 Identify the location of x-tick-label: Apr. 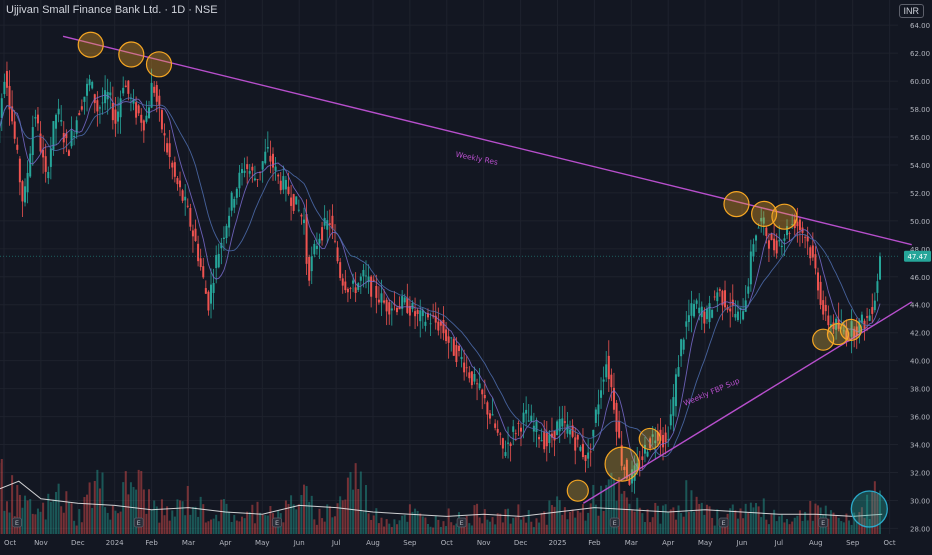
(668, 543).